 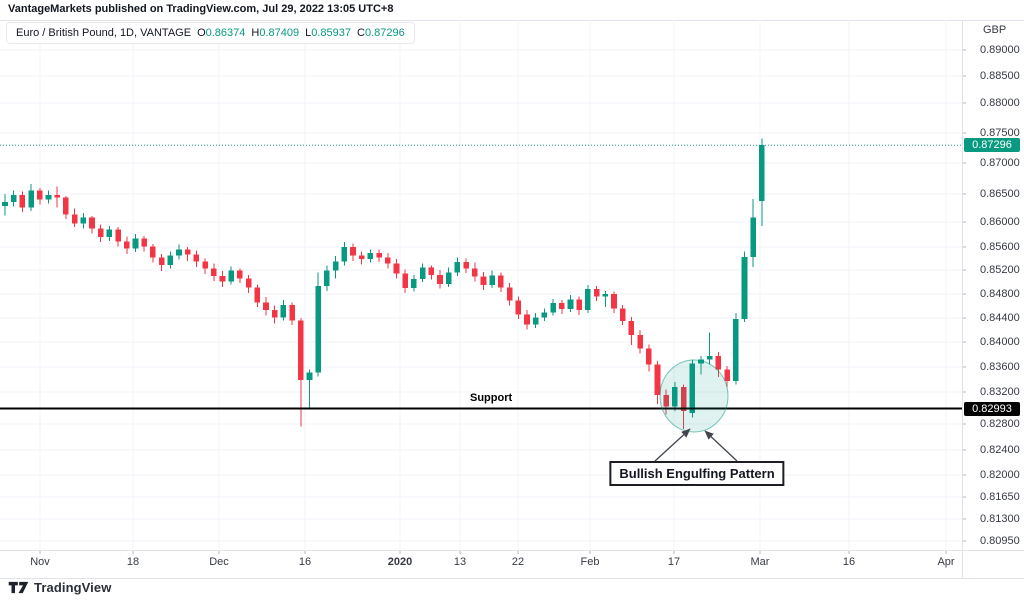 What do you see at coordinates (400, 562) in the screenshot?
I see `time-tick-label: 2020` at bounding box center [400, 562].